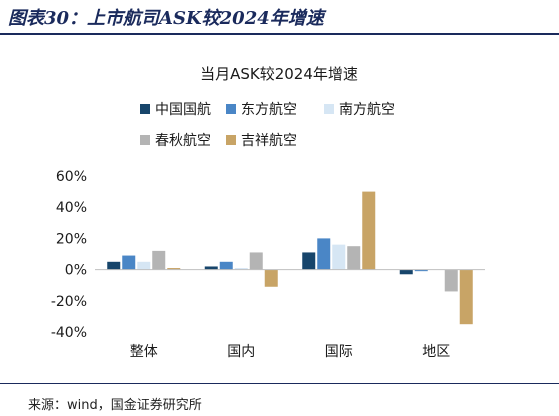 The image size is (559, 416). I want to click on x-tick-label: 地区, so click(436, 352).